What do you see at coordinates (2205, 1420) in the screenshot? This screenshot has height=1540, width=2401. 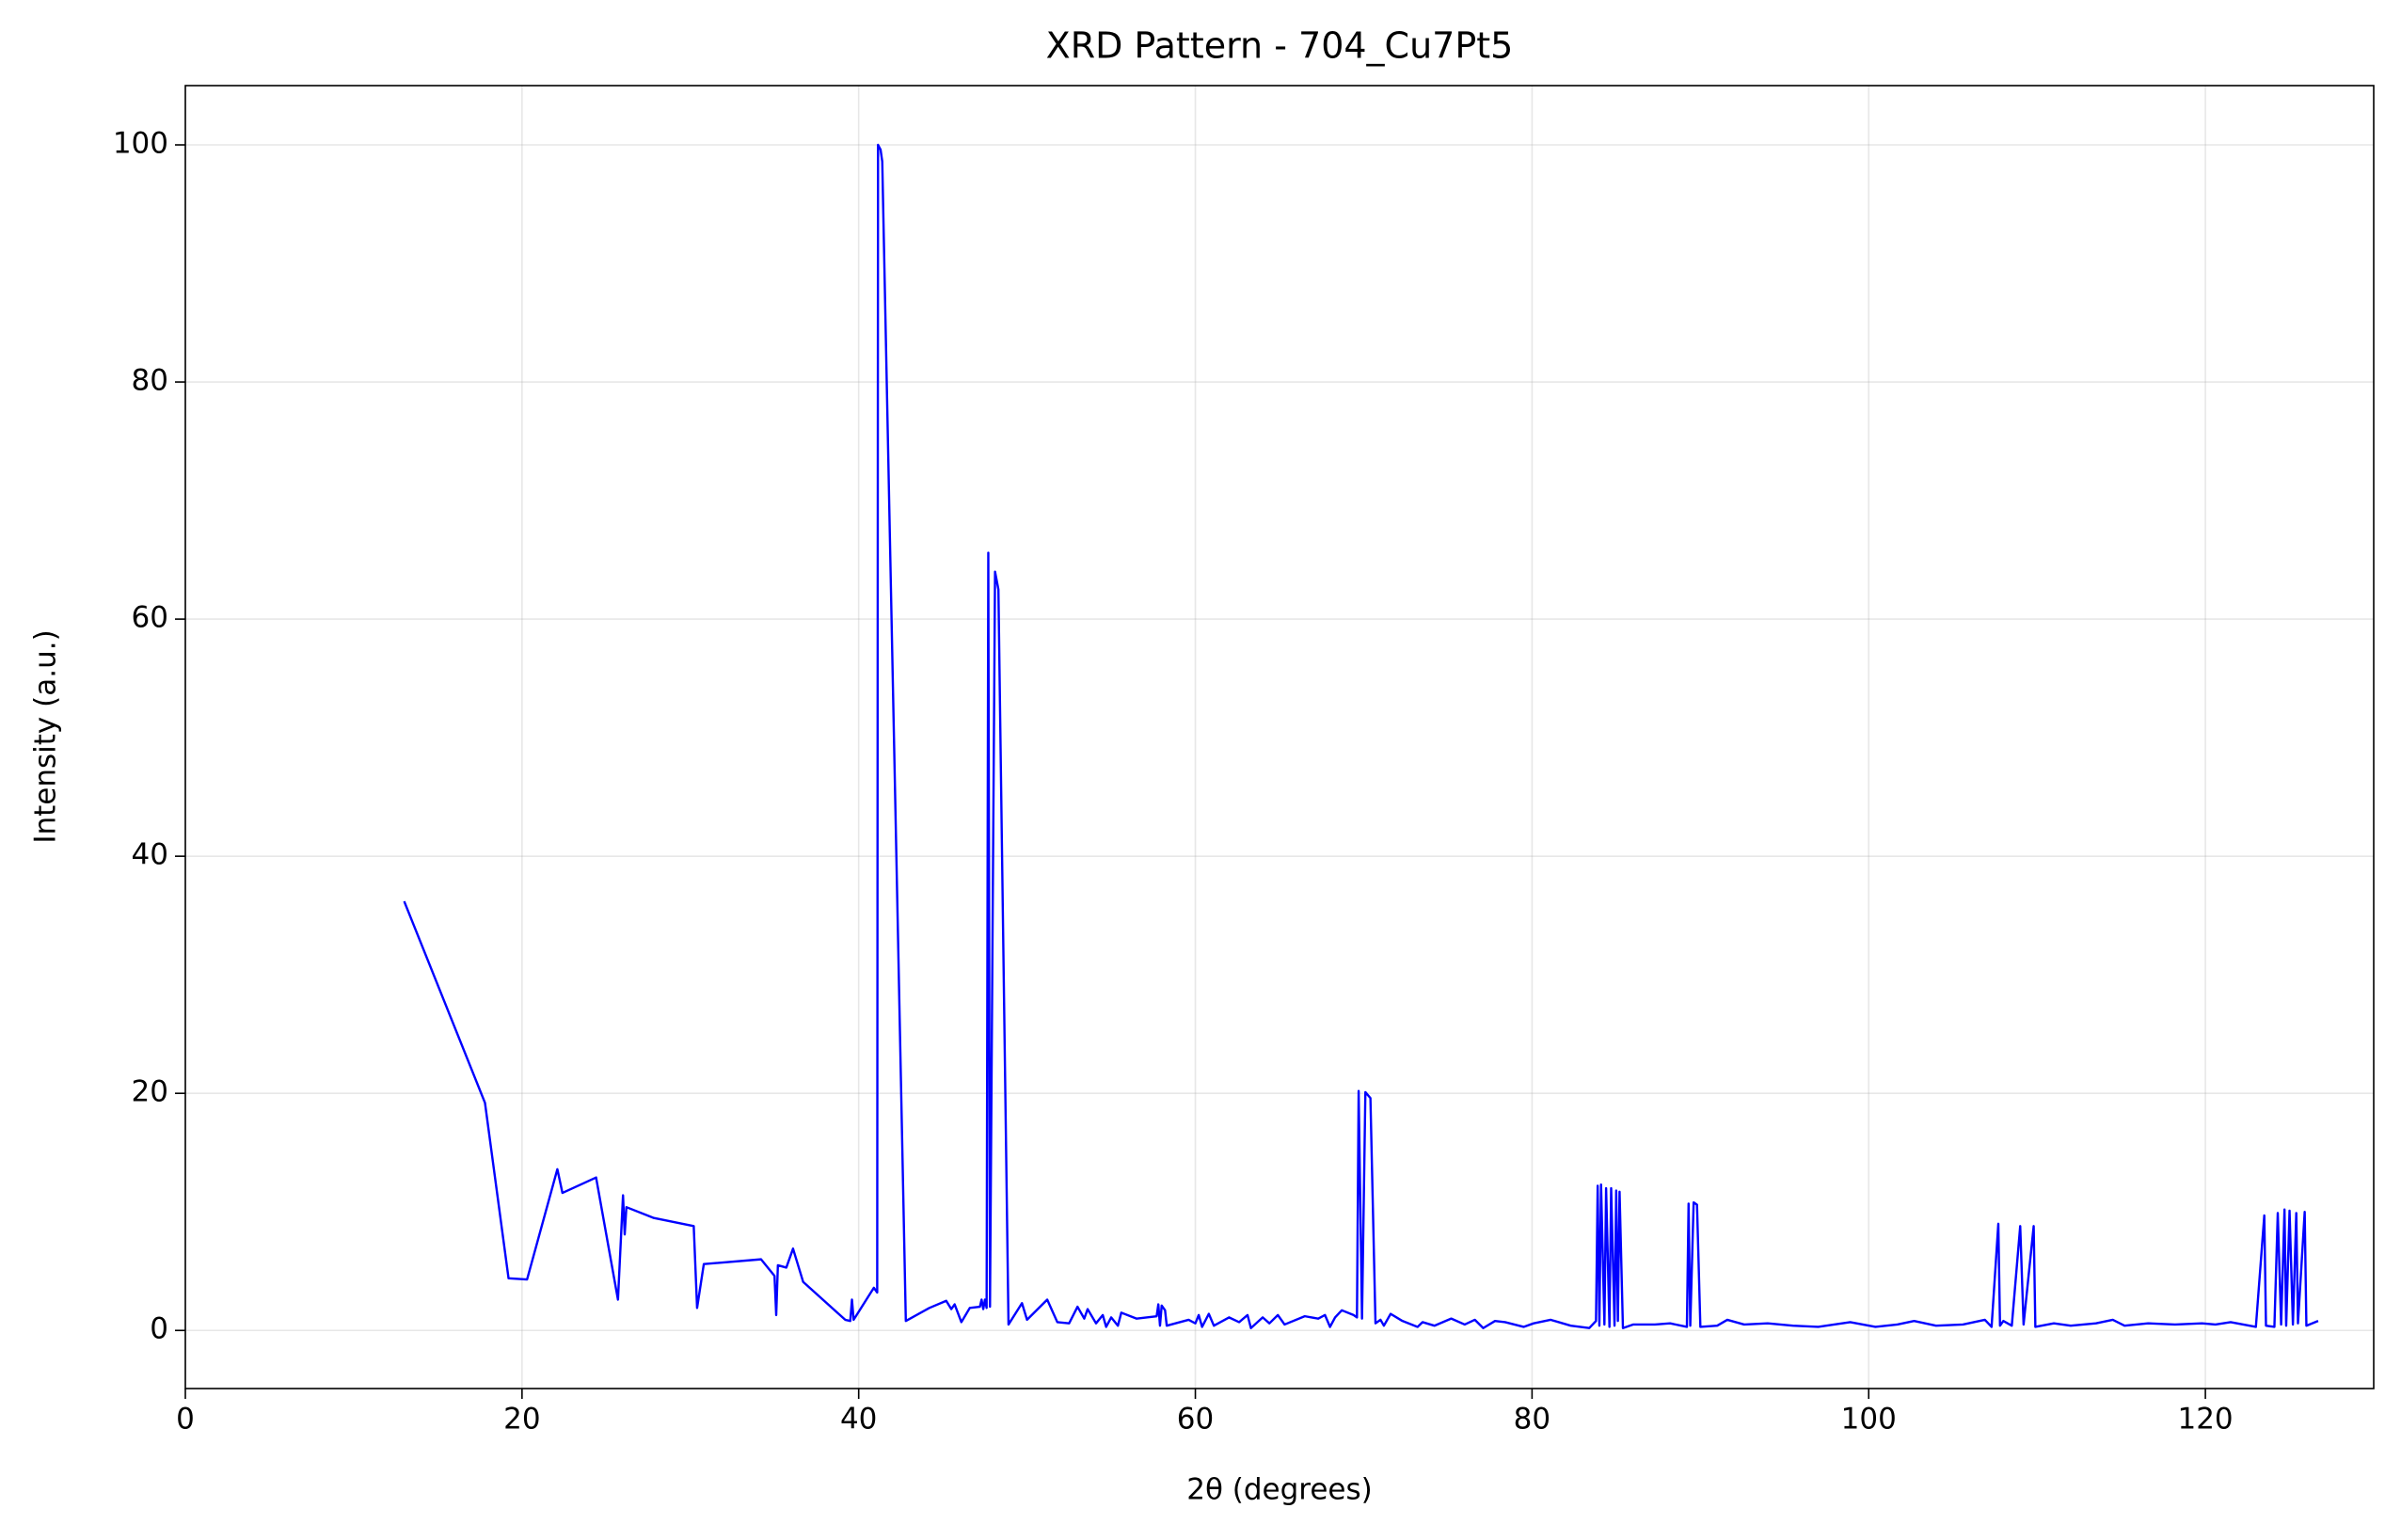 I see `x-tick-label: 120` at bounding box center [2205, 1420].